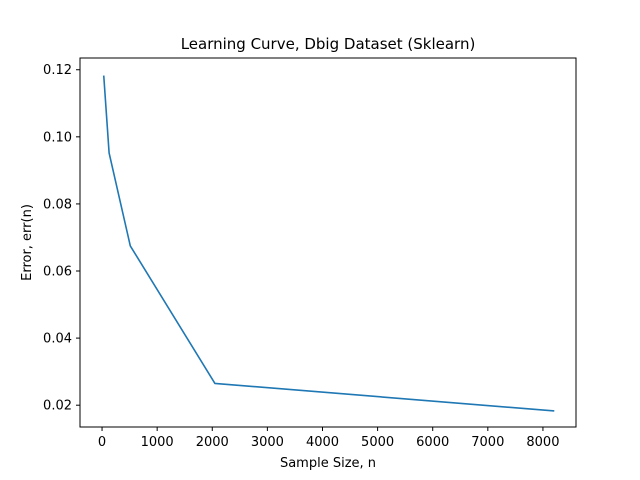  I want to click on y-tick-label: 0.10, so click(57, 137).